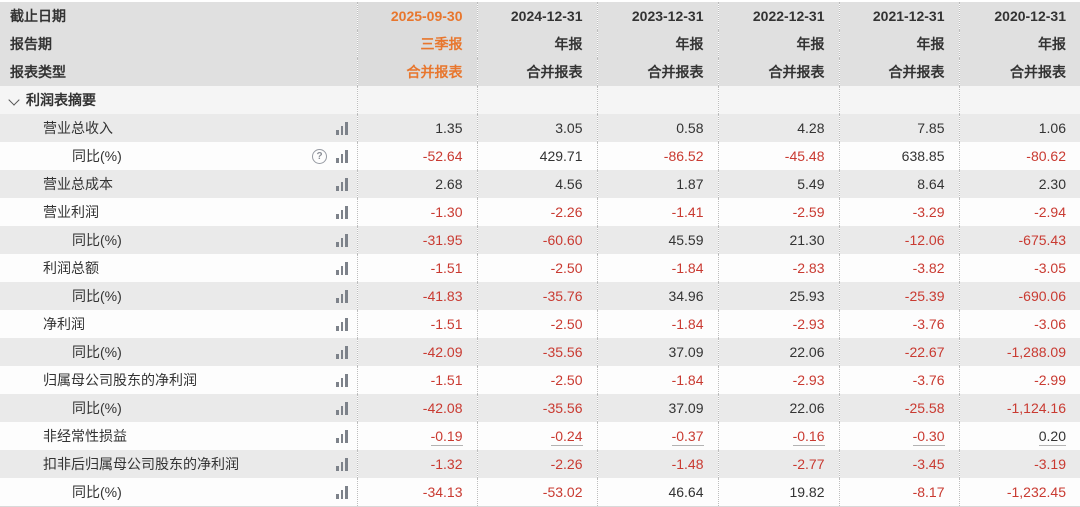 Image resolution: width=1080 pixels, height=507 pixels. Describe the element at coordinates (178, 352) in the screenshot. I see `metric-label-wrap: 同比(%)` at that location.